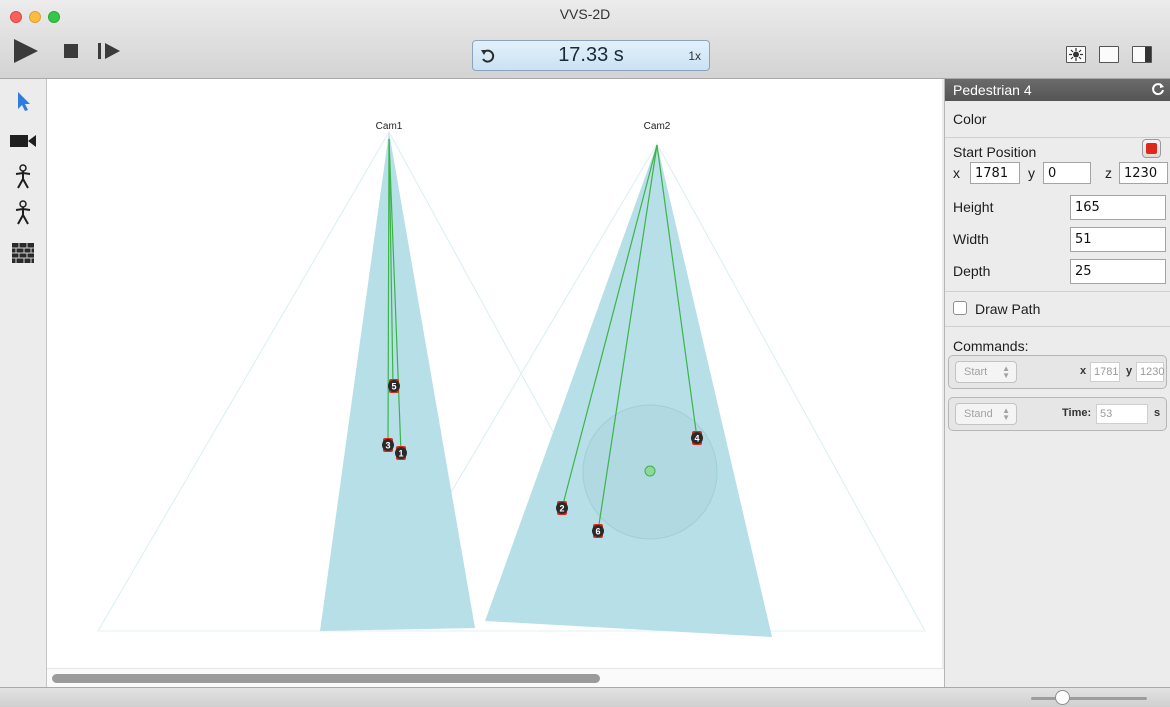  Describe the element at coordinates (960, 308) in the screenshot. I see `draw-path-checkbox` at that location.